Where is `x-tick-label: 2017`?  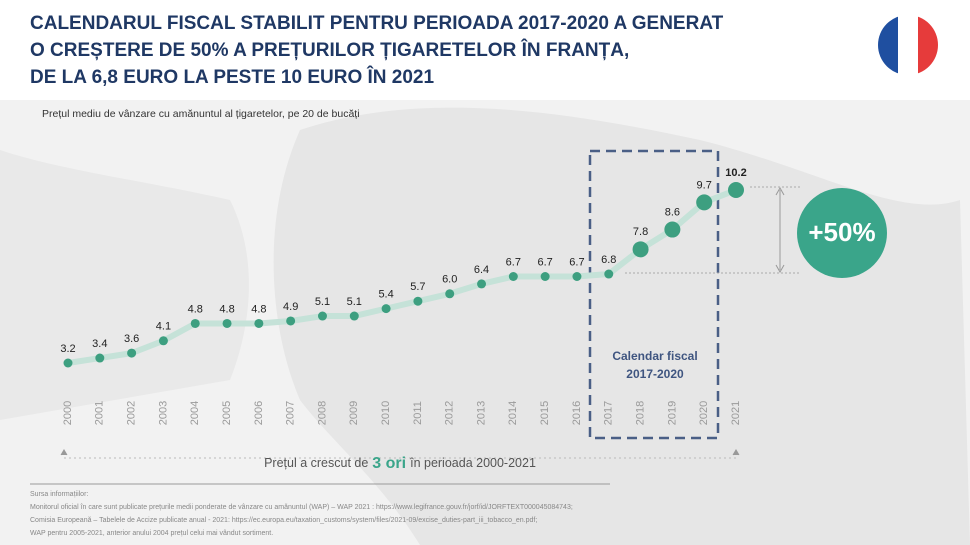
x-tick-label: 2017 is located at coordinates (609, 413).